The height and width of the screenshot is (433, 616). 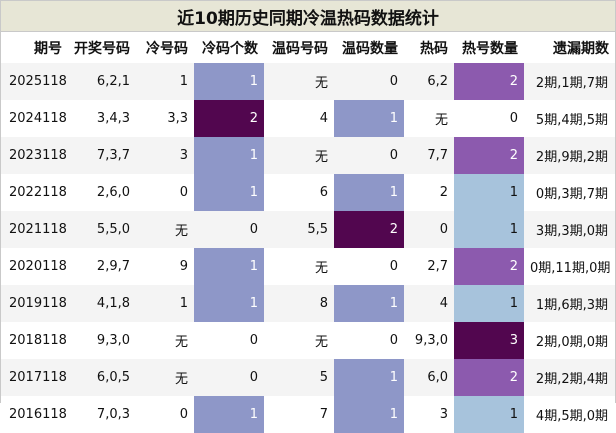 What do you see at coordinates (102, 414) in the screenshot?
I see `numbers-cell: 7,0,3` at bounding box center [102, 414].